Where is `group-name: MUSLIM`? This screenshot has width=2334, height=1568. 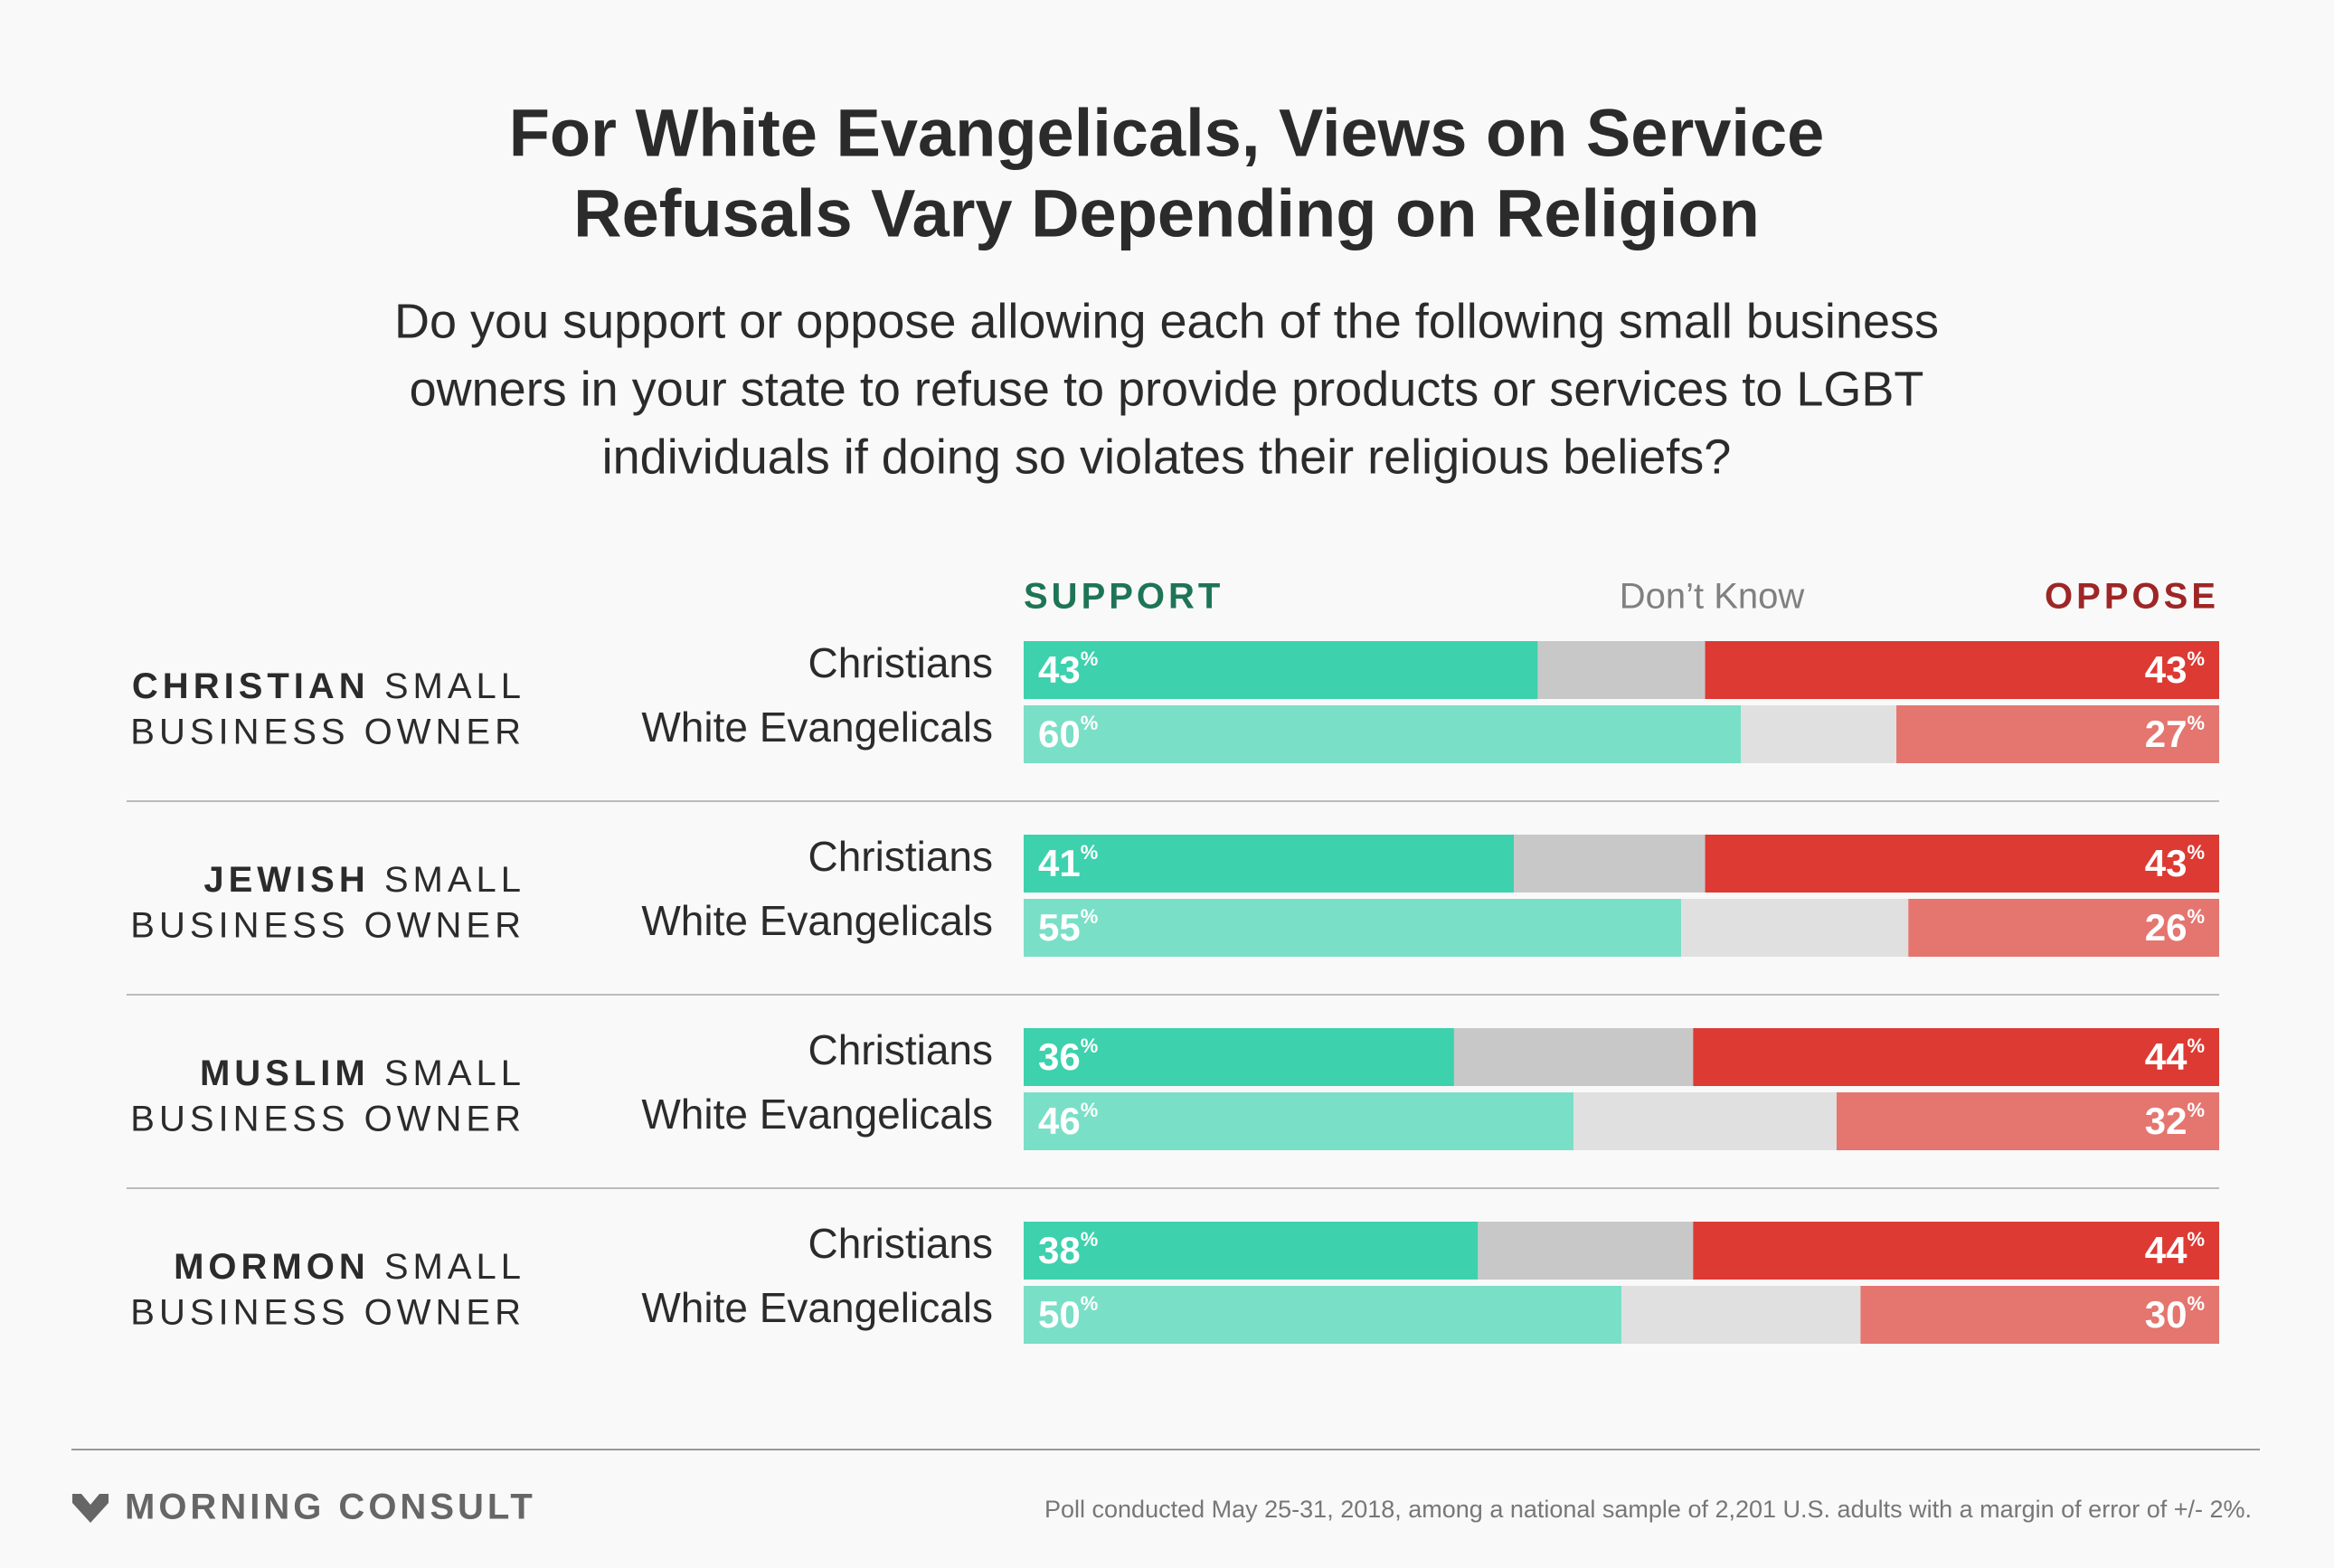
group-name: MUSLIM is located at coordinates (285, 1073).